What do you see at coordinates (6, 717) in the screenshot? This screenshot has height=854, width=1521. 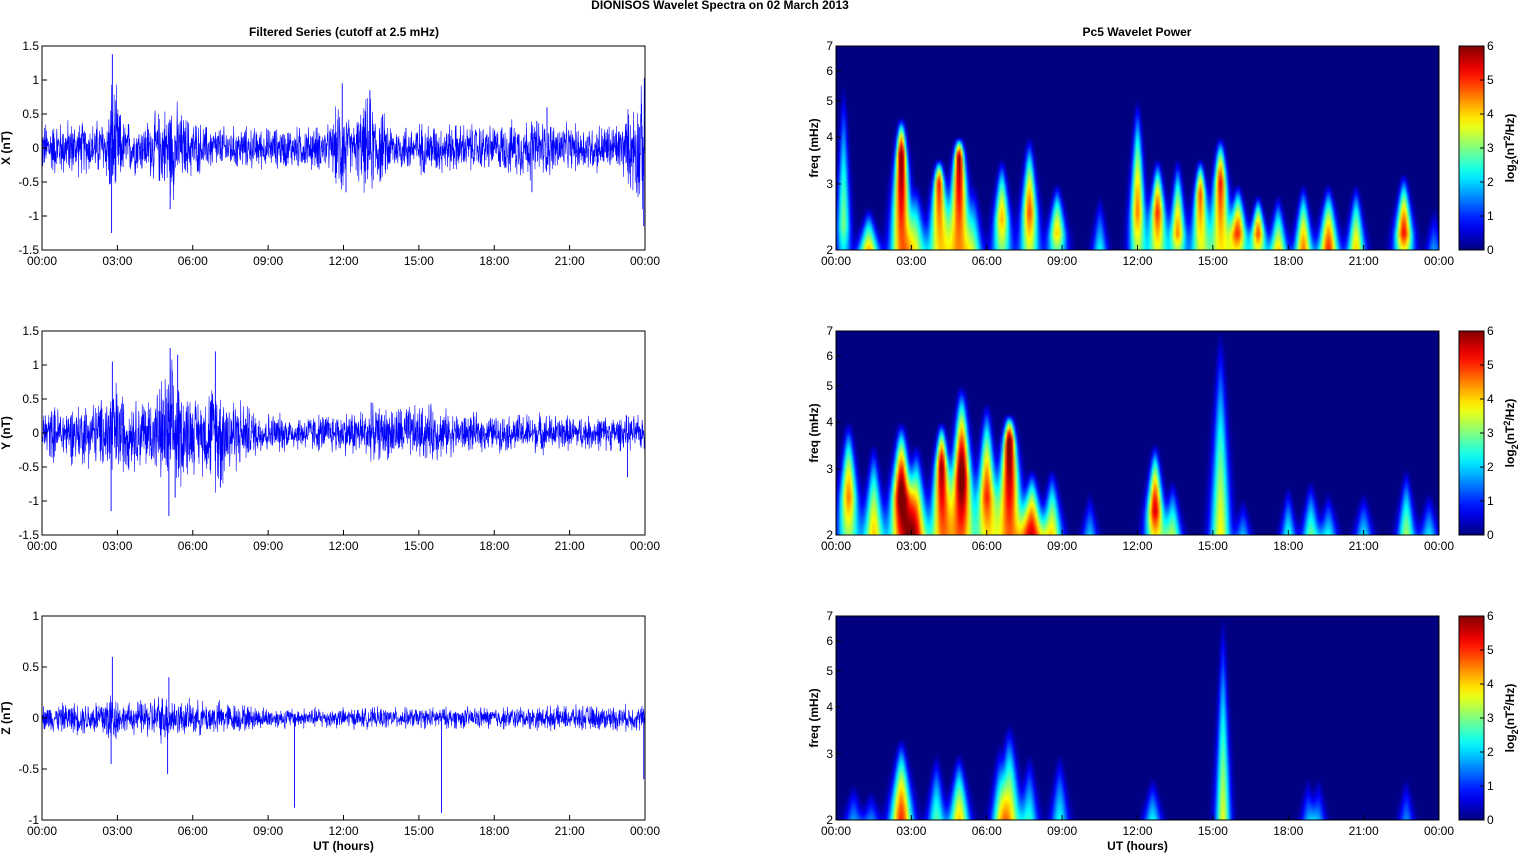 I see `y-axis-label: Z (nT)` at bounding box center [6, 717].